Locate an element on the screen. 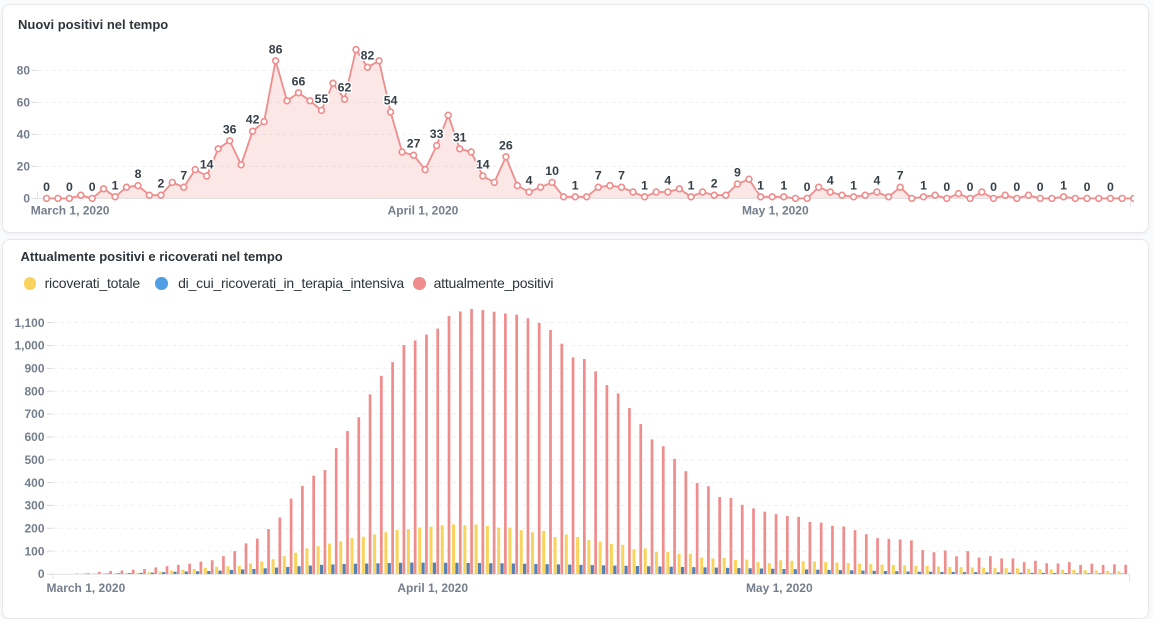 Image resolution: width=1153 pixels, height=619 pixels. svg-text: 20 is located at coordinates (24, 167).